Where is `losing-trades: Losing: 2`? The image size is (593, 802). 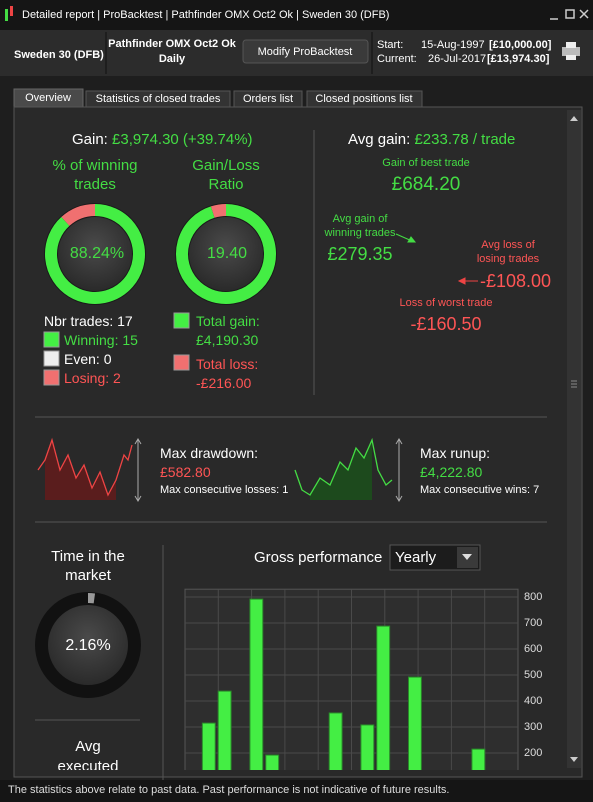
losing-trades: Losing: 2 is located at coordinates (92, 378).